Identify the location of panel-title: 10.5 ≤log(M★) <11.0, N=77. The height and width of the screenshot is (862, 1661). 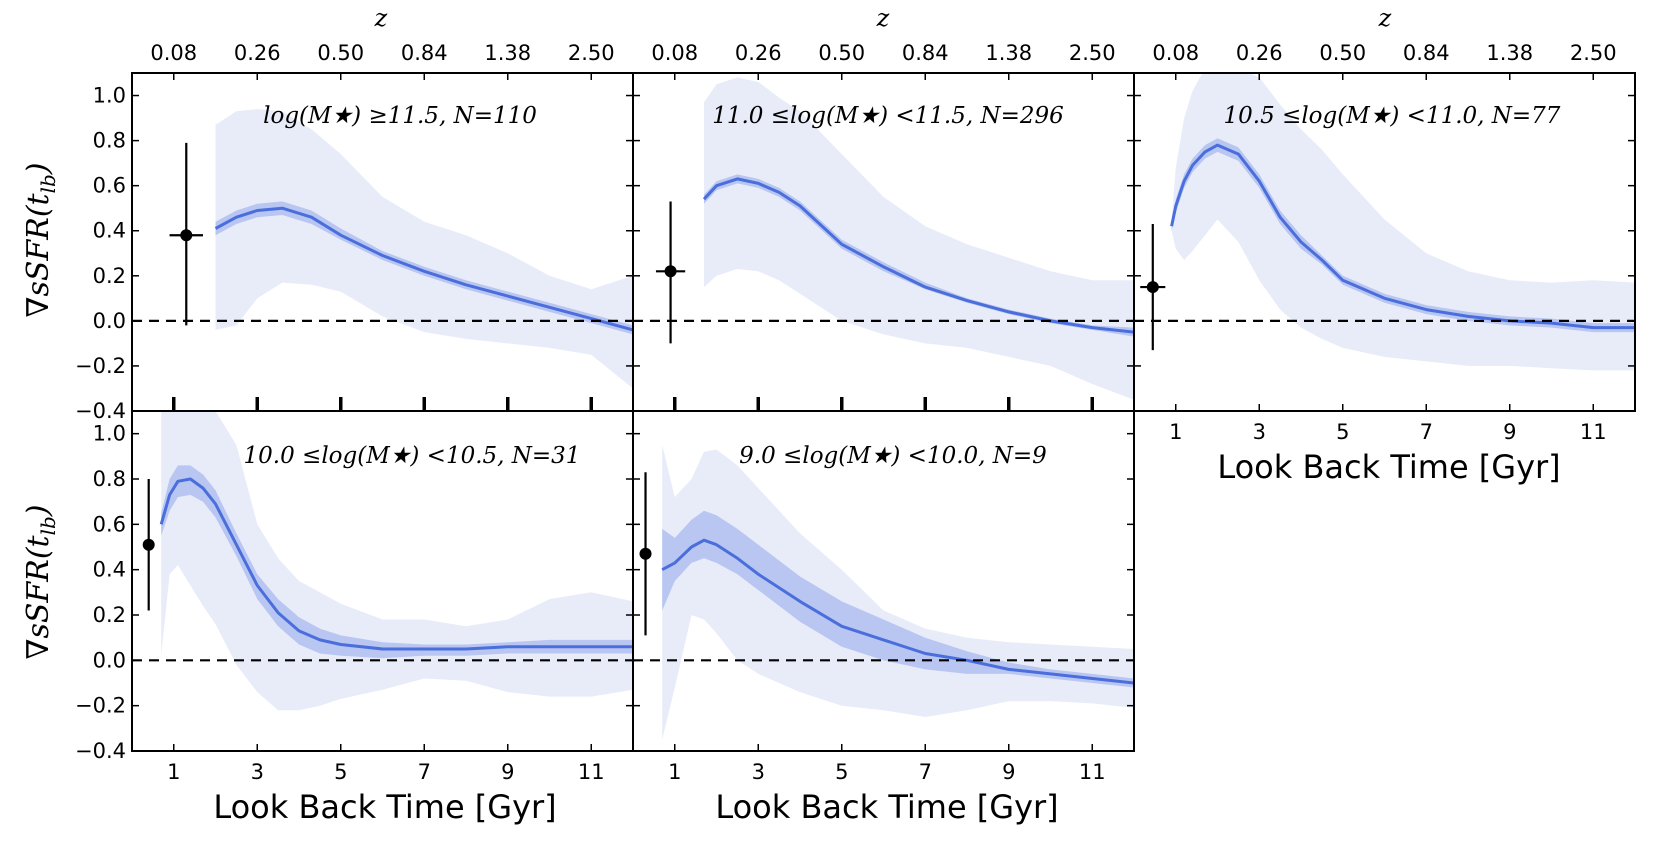
(1392, 116).